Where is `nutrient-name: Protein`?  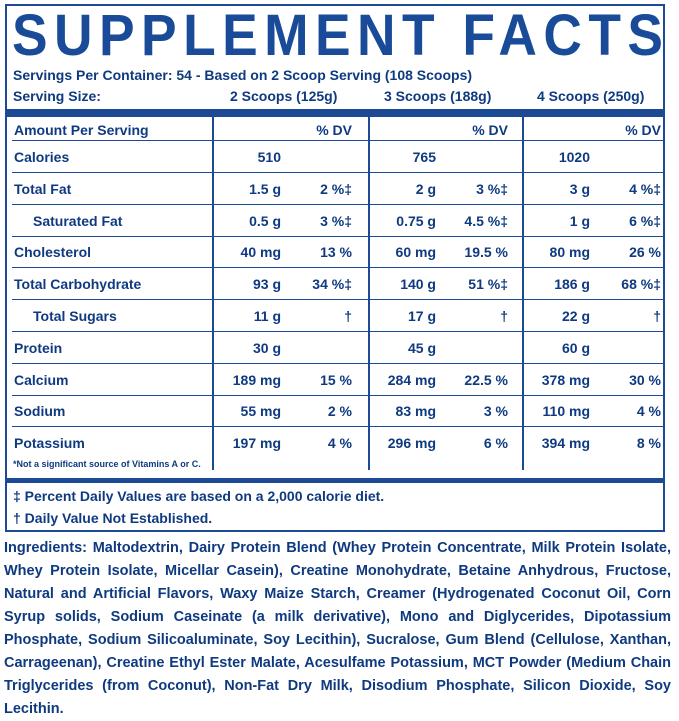 nutrient-name: Protein is located at coordinates (38, 347).